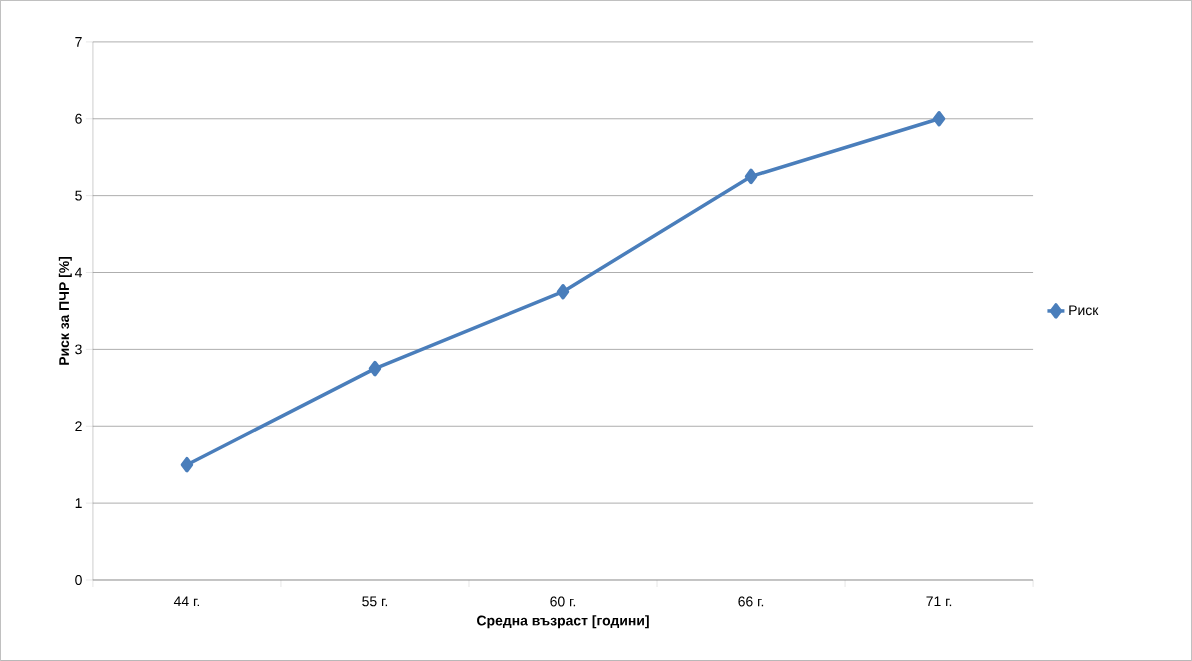 This screenshot has height=661, width=1192. I want to click on y-tick-label: 3, so click(78, 349).